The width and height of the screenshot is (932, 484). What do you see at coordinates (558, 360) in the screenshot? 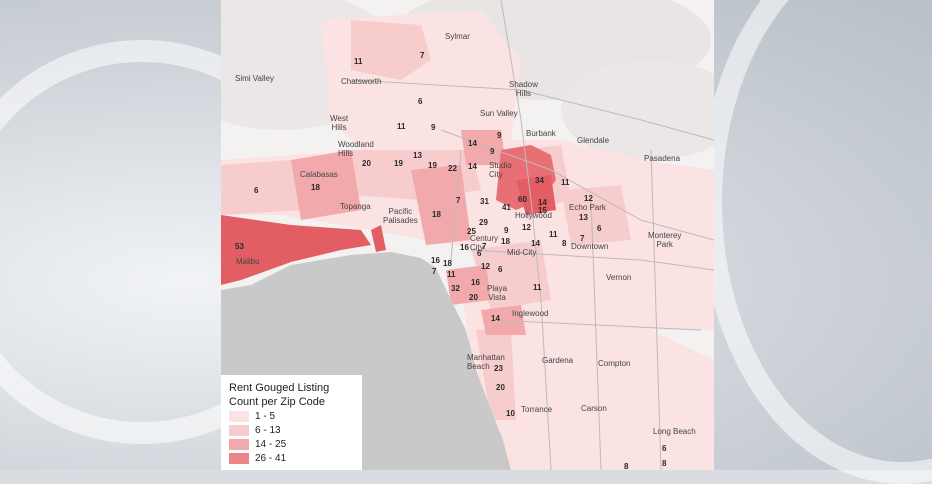
I see `place-gardena: Gardena` at bounding box center [558, 360].